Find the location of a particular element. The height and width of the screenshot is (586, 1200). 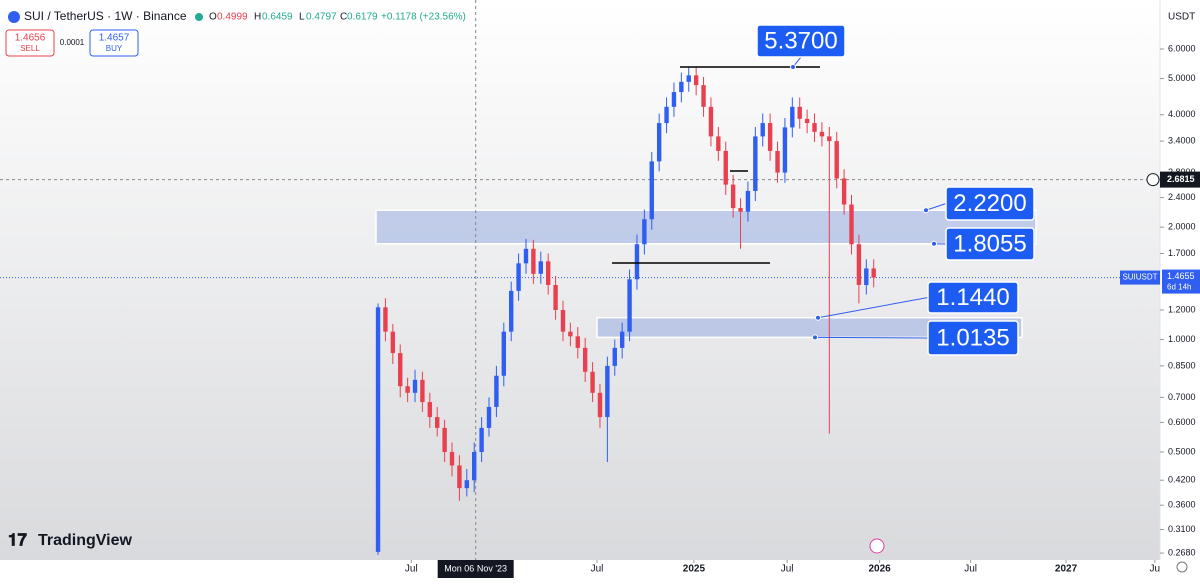

y-tick-label: 6.0000 is located at coordinates (1182, 48).